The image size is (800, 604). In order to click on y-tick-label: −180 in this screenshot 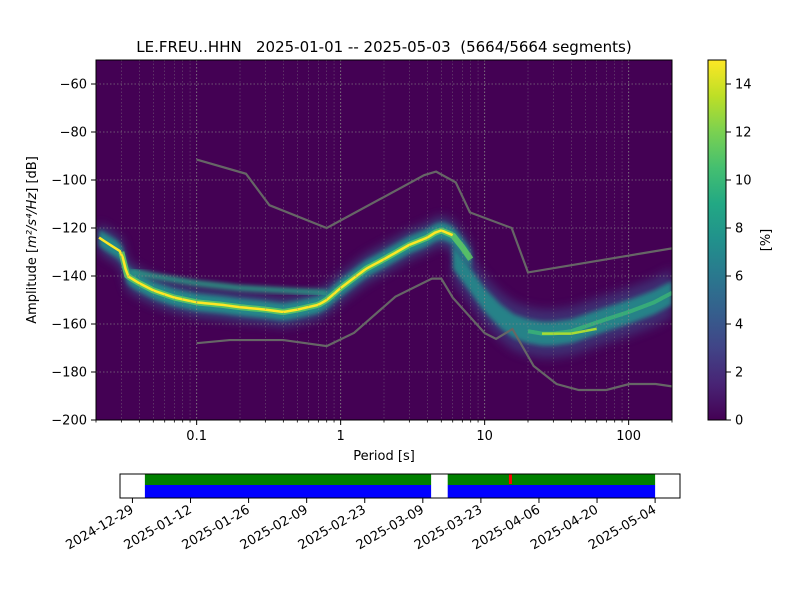, I will do `click(69, 373)`.